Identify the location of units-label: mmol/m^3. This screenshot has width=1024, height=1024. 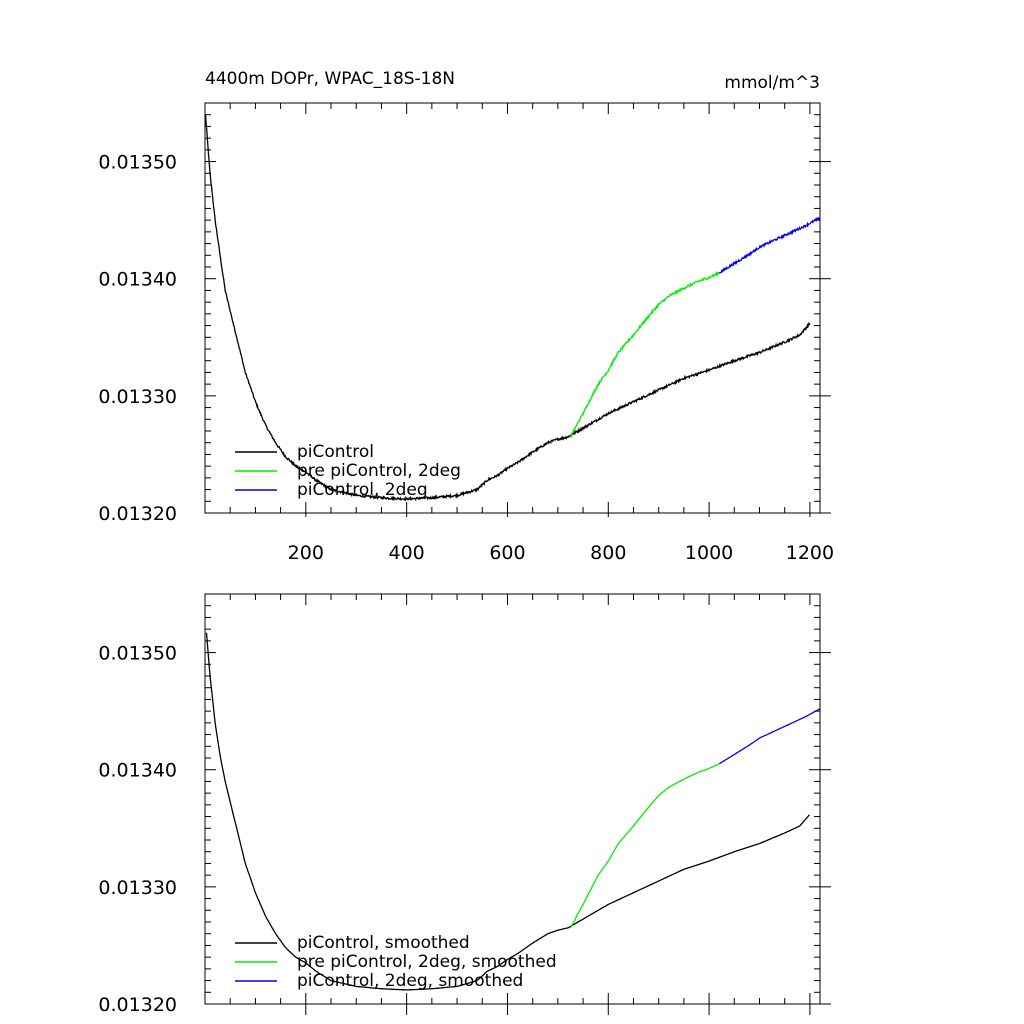
(772, 83).